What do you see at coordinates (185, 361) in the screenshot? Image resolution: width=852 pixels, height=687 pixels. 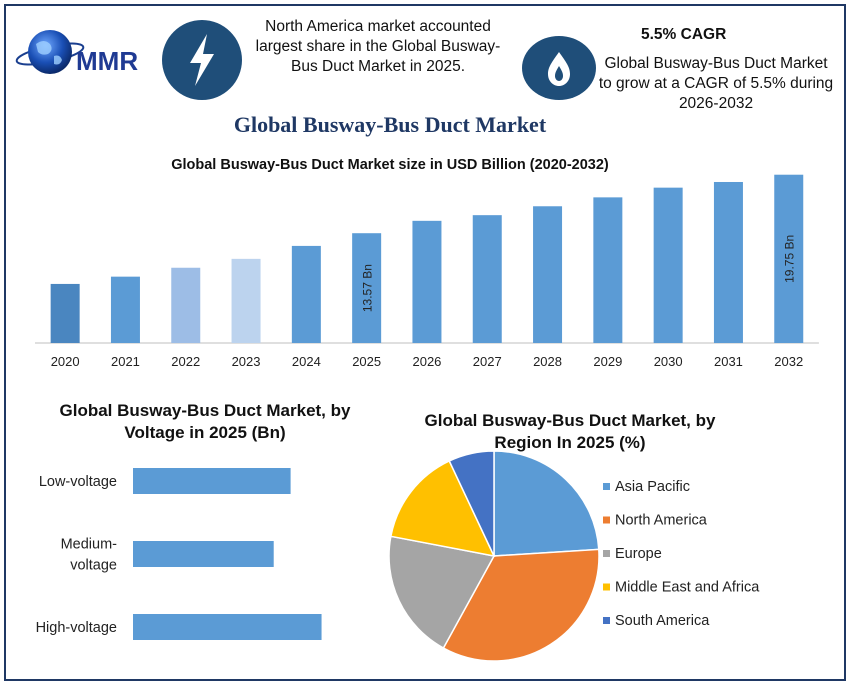 I see `x-tick-2022: 2022` at bounding box center [185, 361].